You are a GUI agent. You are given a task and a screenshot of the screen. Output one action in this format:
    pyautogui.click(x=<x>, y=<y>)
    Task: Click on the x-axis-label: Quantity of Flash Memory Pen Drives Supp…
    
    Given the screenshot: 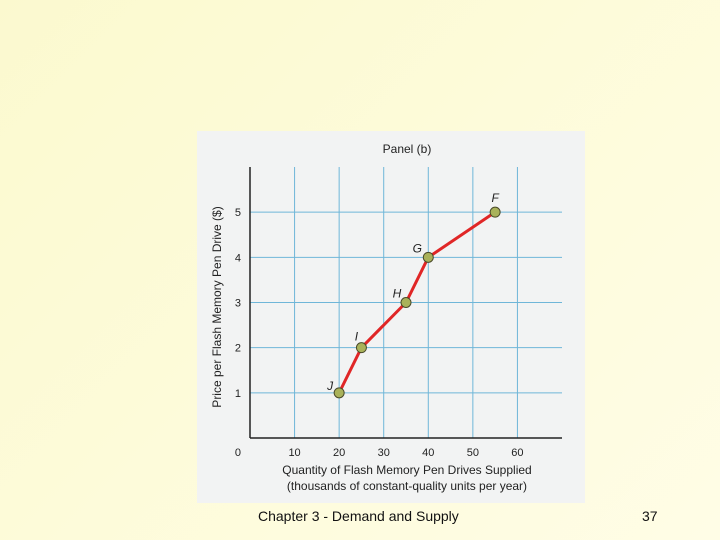 What is the action you would take?
    pyautogui.click(x=406, y=470)
    